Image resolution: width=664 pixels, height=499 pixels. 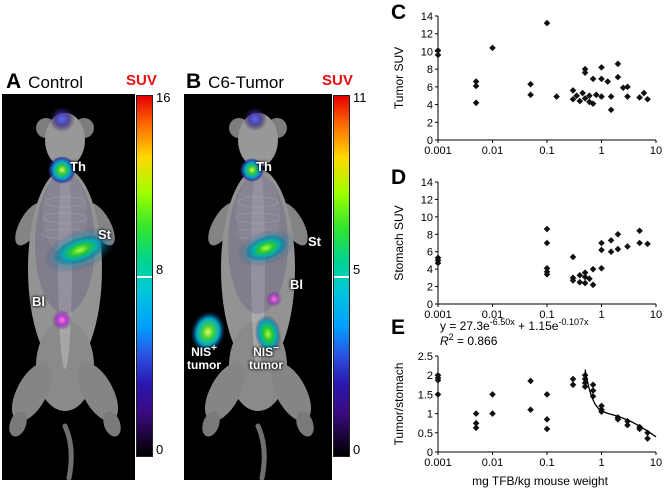 What do you see at coordinates (341, 276) in the screenshot?
I see `suv-colorbar-b` at bounding box center [341, 276].